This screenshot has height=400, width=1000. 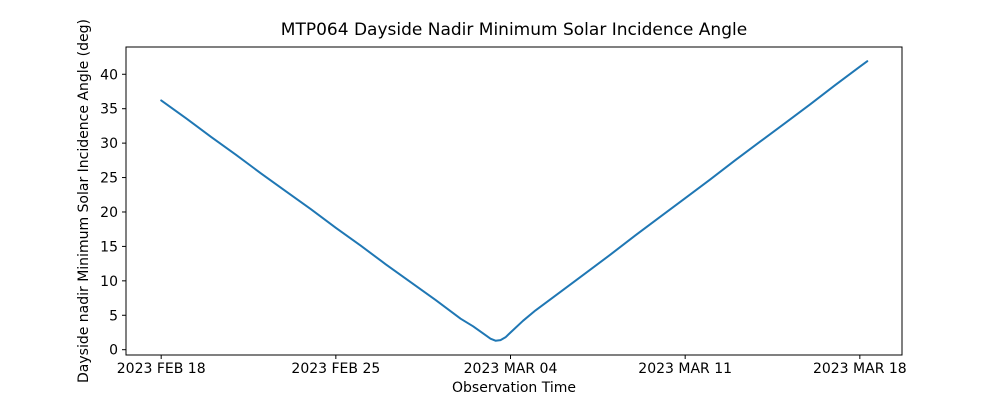 What do you see at coordinates (113, 316) in the screenshot?
I see `y-tick-label: 5` at bounding box center [113, 316].